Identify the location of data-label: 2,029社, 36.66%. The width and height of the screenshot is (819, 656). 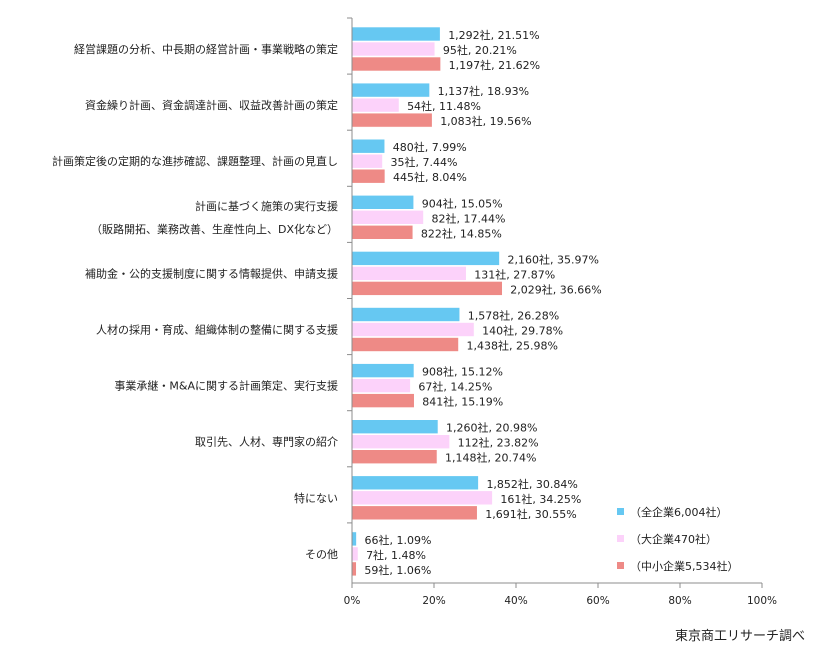
(555, 289).